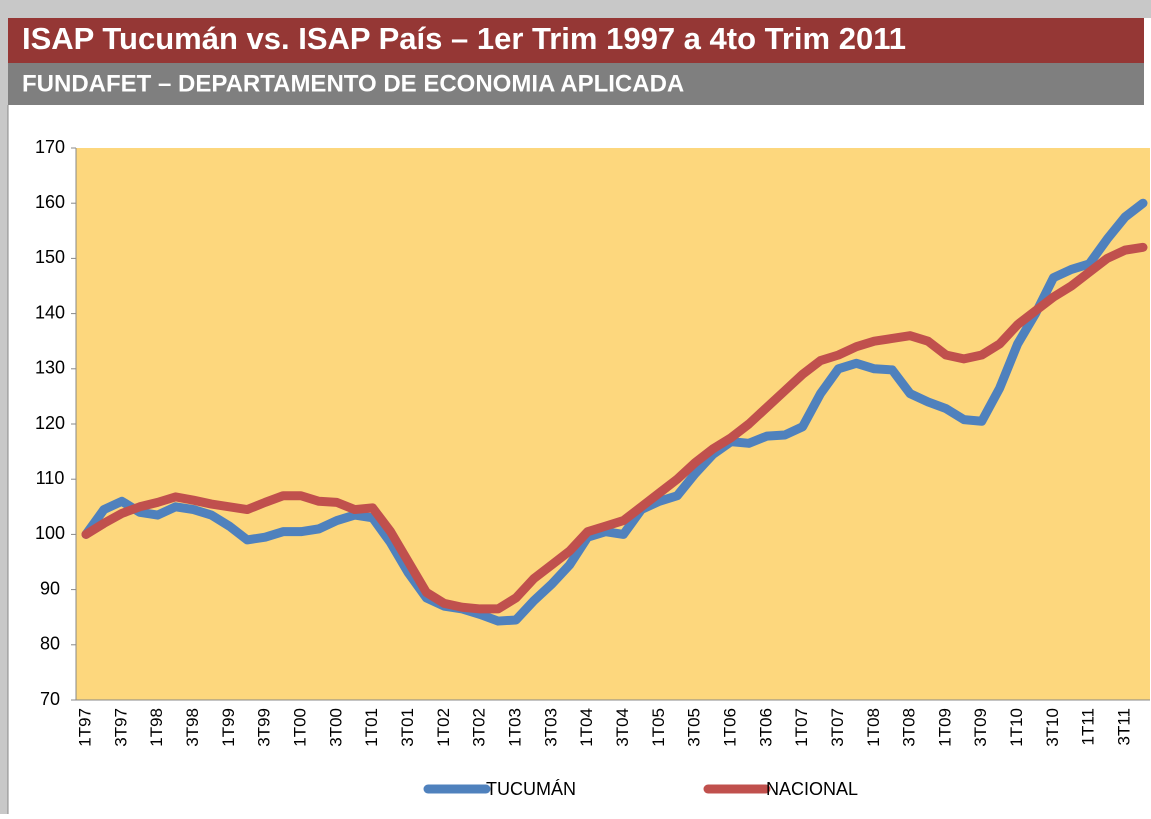 This screenshot has height=819, width=1151. I want to click on x-tick-label: 3T06, so click(765, 727).